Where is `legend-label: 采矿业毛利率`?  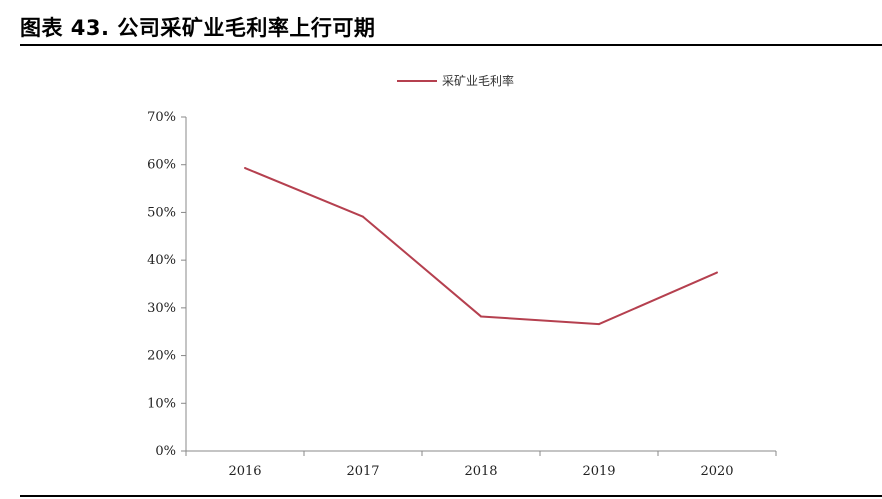 legend-label: 采矿业毛利率 is located at coordinates (478, 80).